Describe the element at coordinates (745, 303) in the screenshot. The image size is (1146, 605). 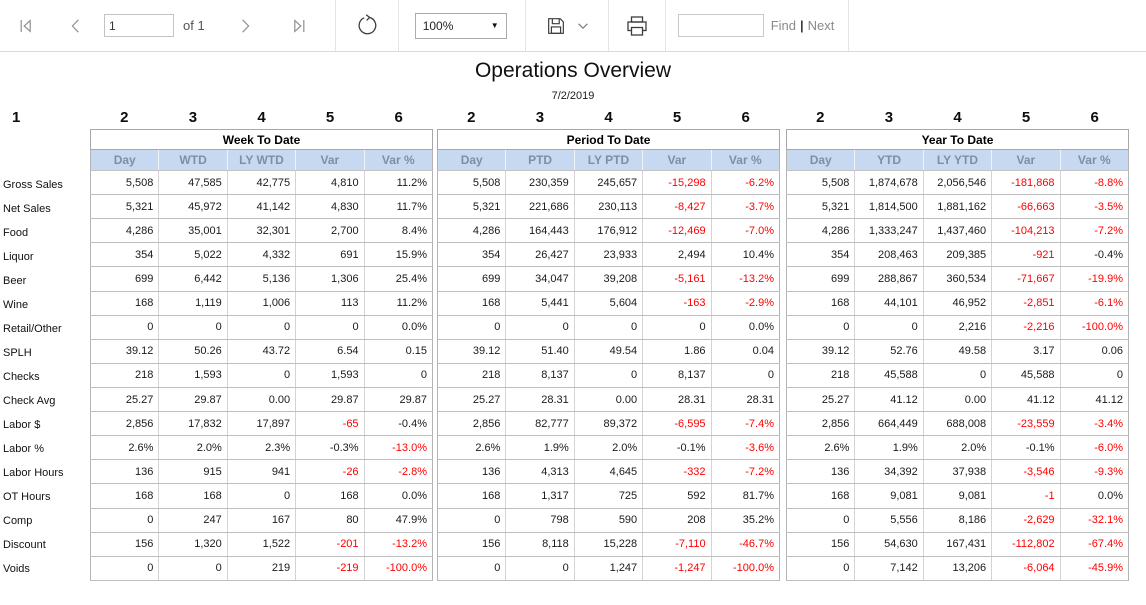
I see `table-cell: -2.9%` at that location.